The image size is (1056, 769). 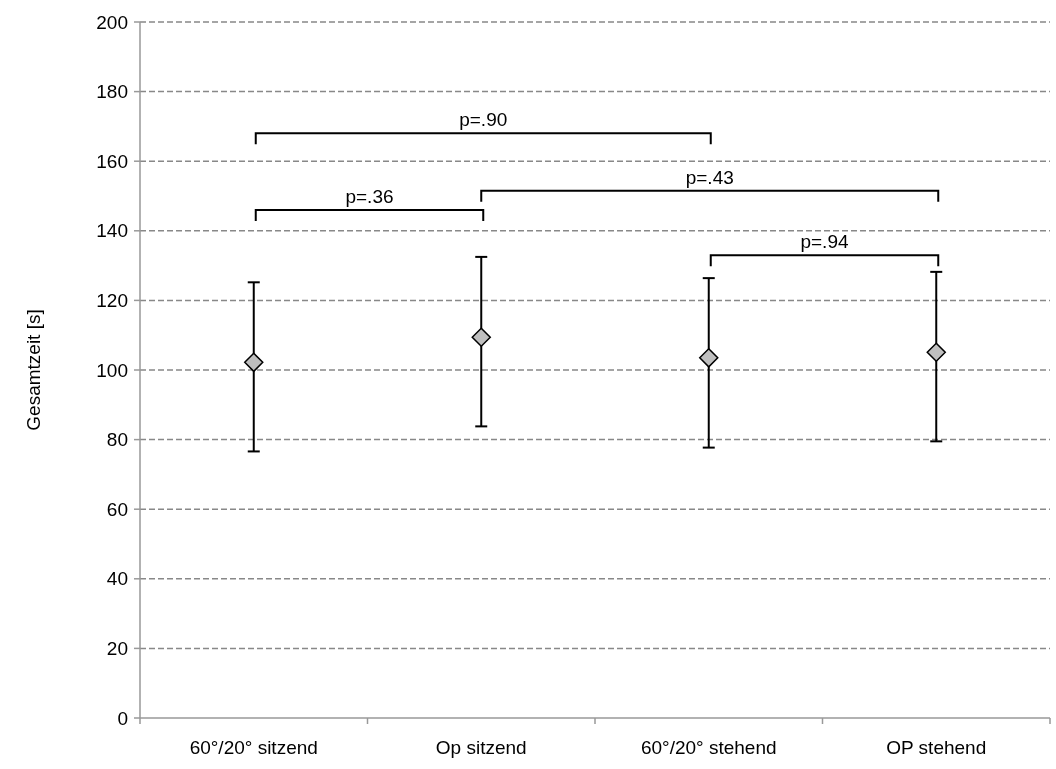 What do you see at coordinates (481, 747) in the screenshot?
I see `x-tick-label: Op sitzend` at bounding box center [481, 747].